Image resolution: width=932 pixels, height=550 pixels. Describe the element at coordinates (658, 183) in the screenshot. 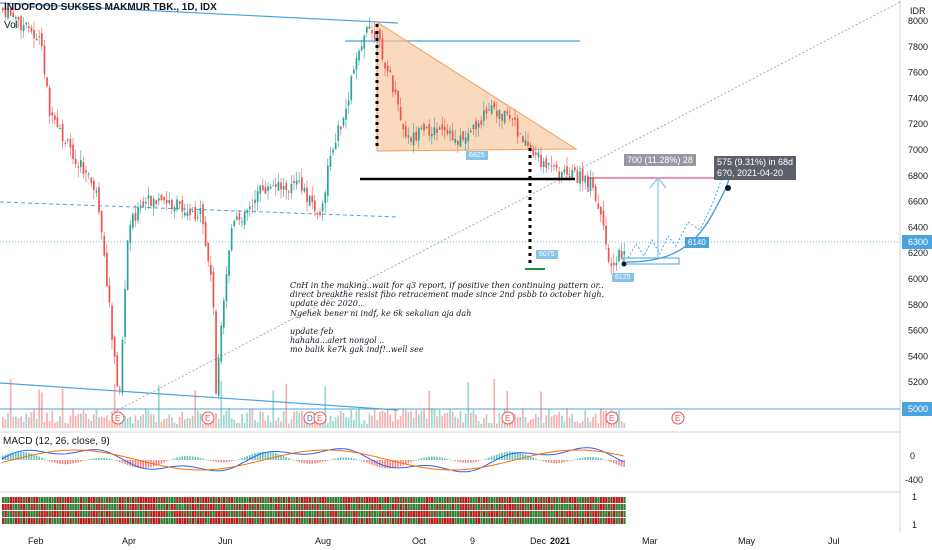

I see `arrow-head` at that location.